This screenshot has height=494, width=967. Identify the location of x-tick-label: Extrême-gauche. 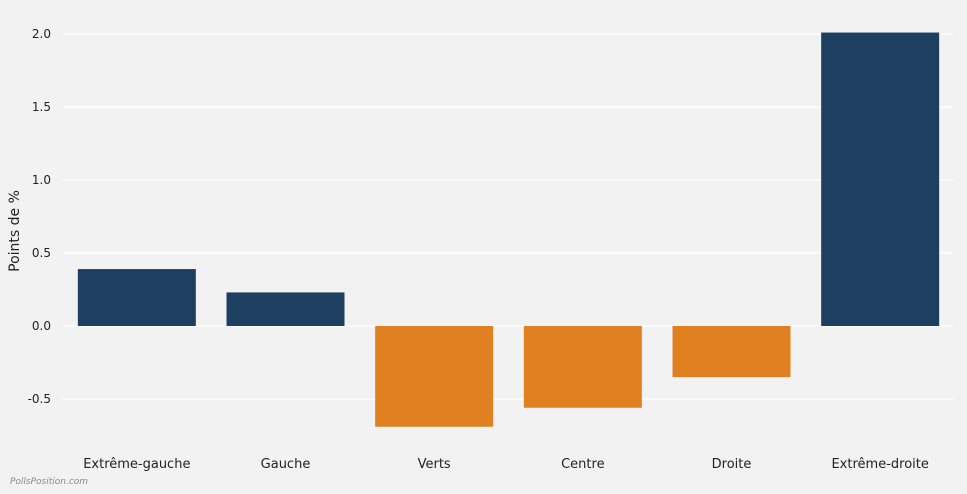
(136, 464).